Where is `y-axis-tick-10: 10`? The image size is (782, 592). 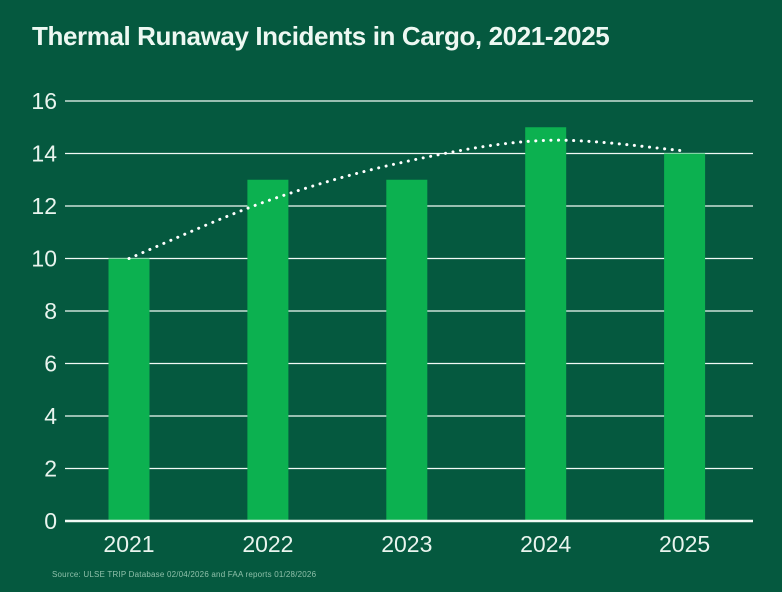 y-axis-tick-10: 10 is located at coordinates (44, 259).